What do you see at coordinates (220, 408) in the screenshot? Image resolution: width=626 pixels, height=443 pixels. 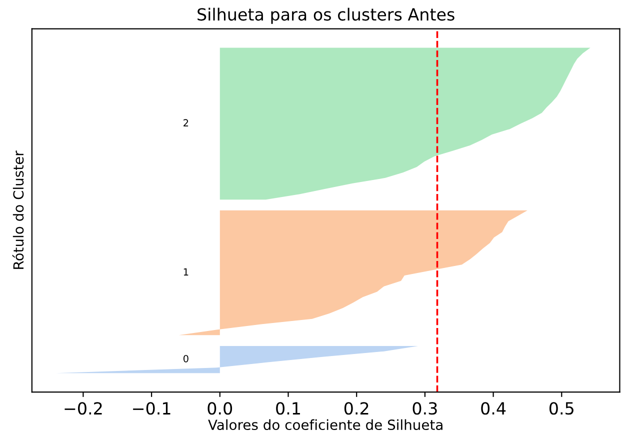 I see `x-tick-label: 0.0` at bounding box center [220, 408].